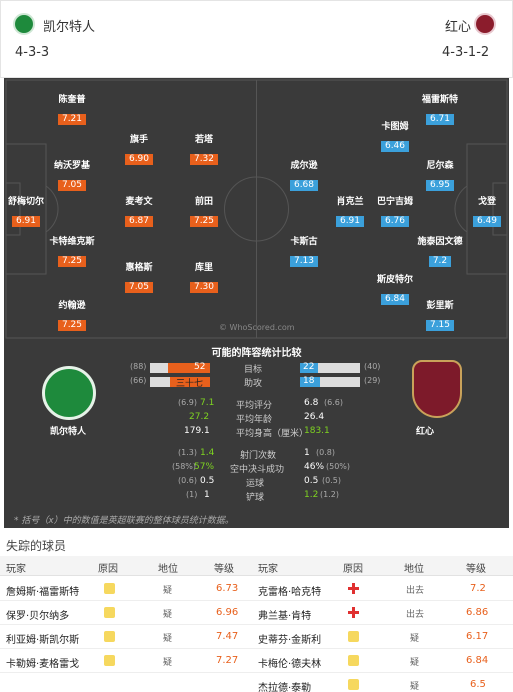 The width and height of the screenshot is (513, 692). I want to click on player-name: 舒梅切尔, so click(25, 202).